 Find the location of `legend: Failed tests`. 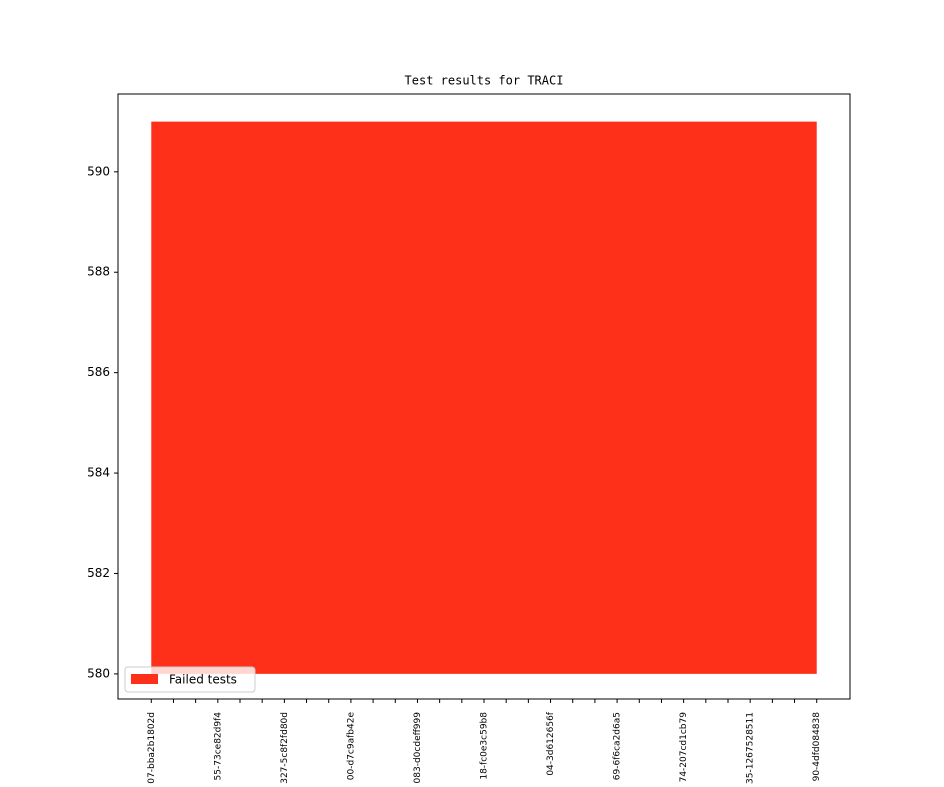

legend: Failed tests is located at coordinates (190, 679).